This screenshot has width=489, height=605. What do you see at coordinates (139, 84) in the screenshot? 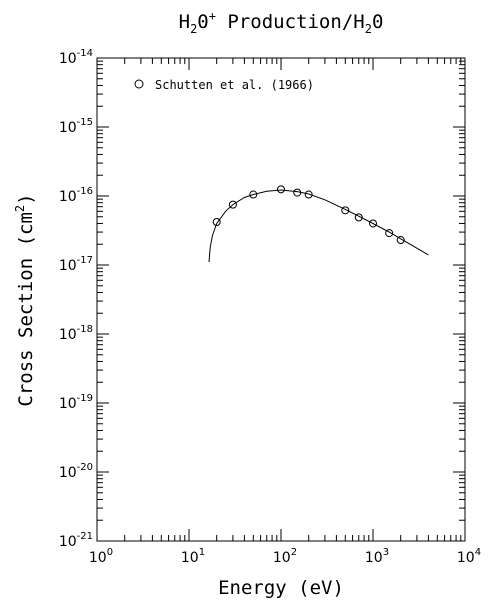
I see `legend-marker` at bounding box center [139, 84].